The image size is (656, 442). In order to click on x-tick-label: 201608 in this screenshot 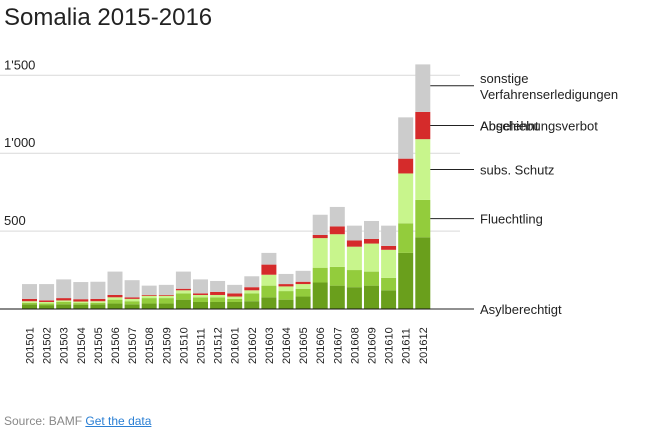, I will do `click(355, 345)`.